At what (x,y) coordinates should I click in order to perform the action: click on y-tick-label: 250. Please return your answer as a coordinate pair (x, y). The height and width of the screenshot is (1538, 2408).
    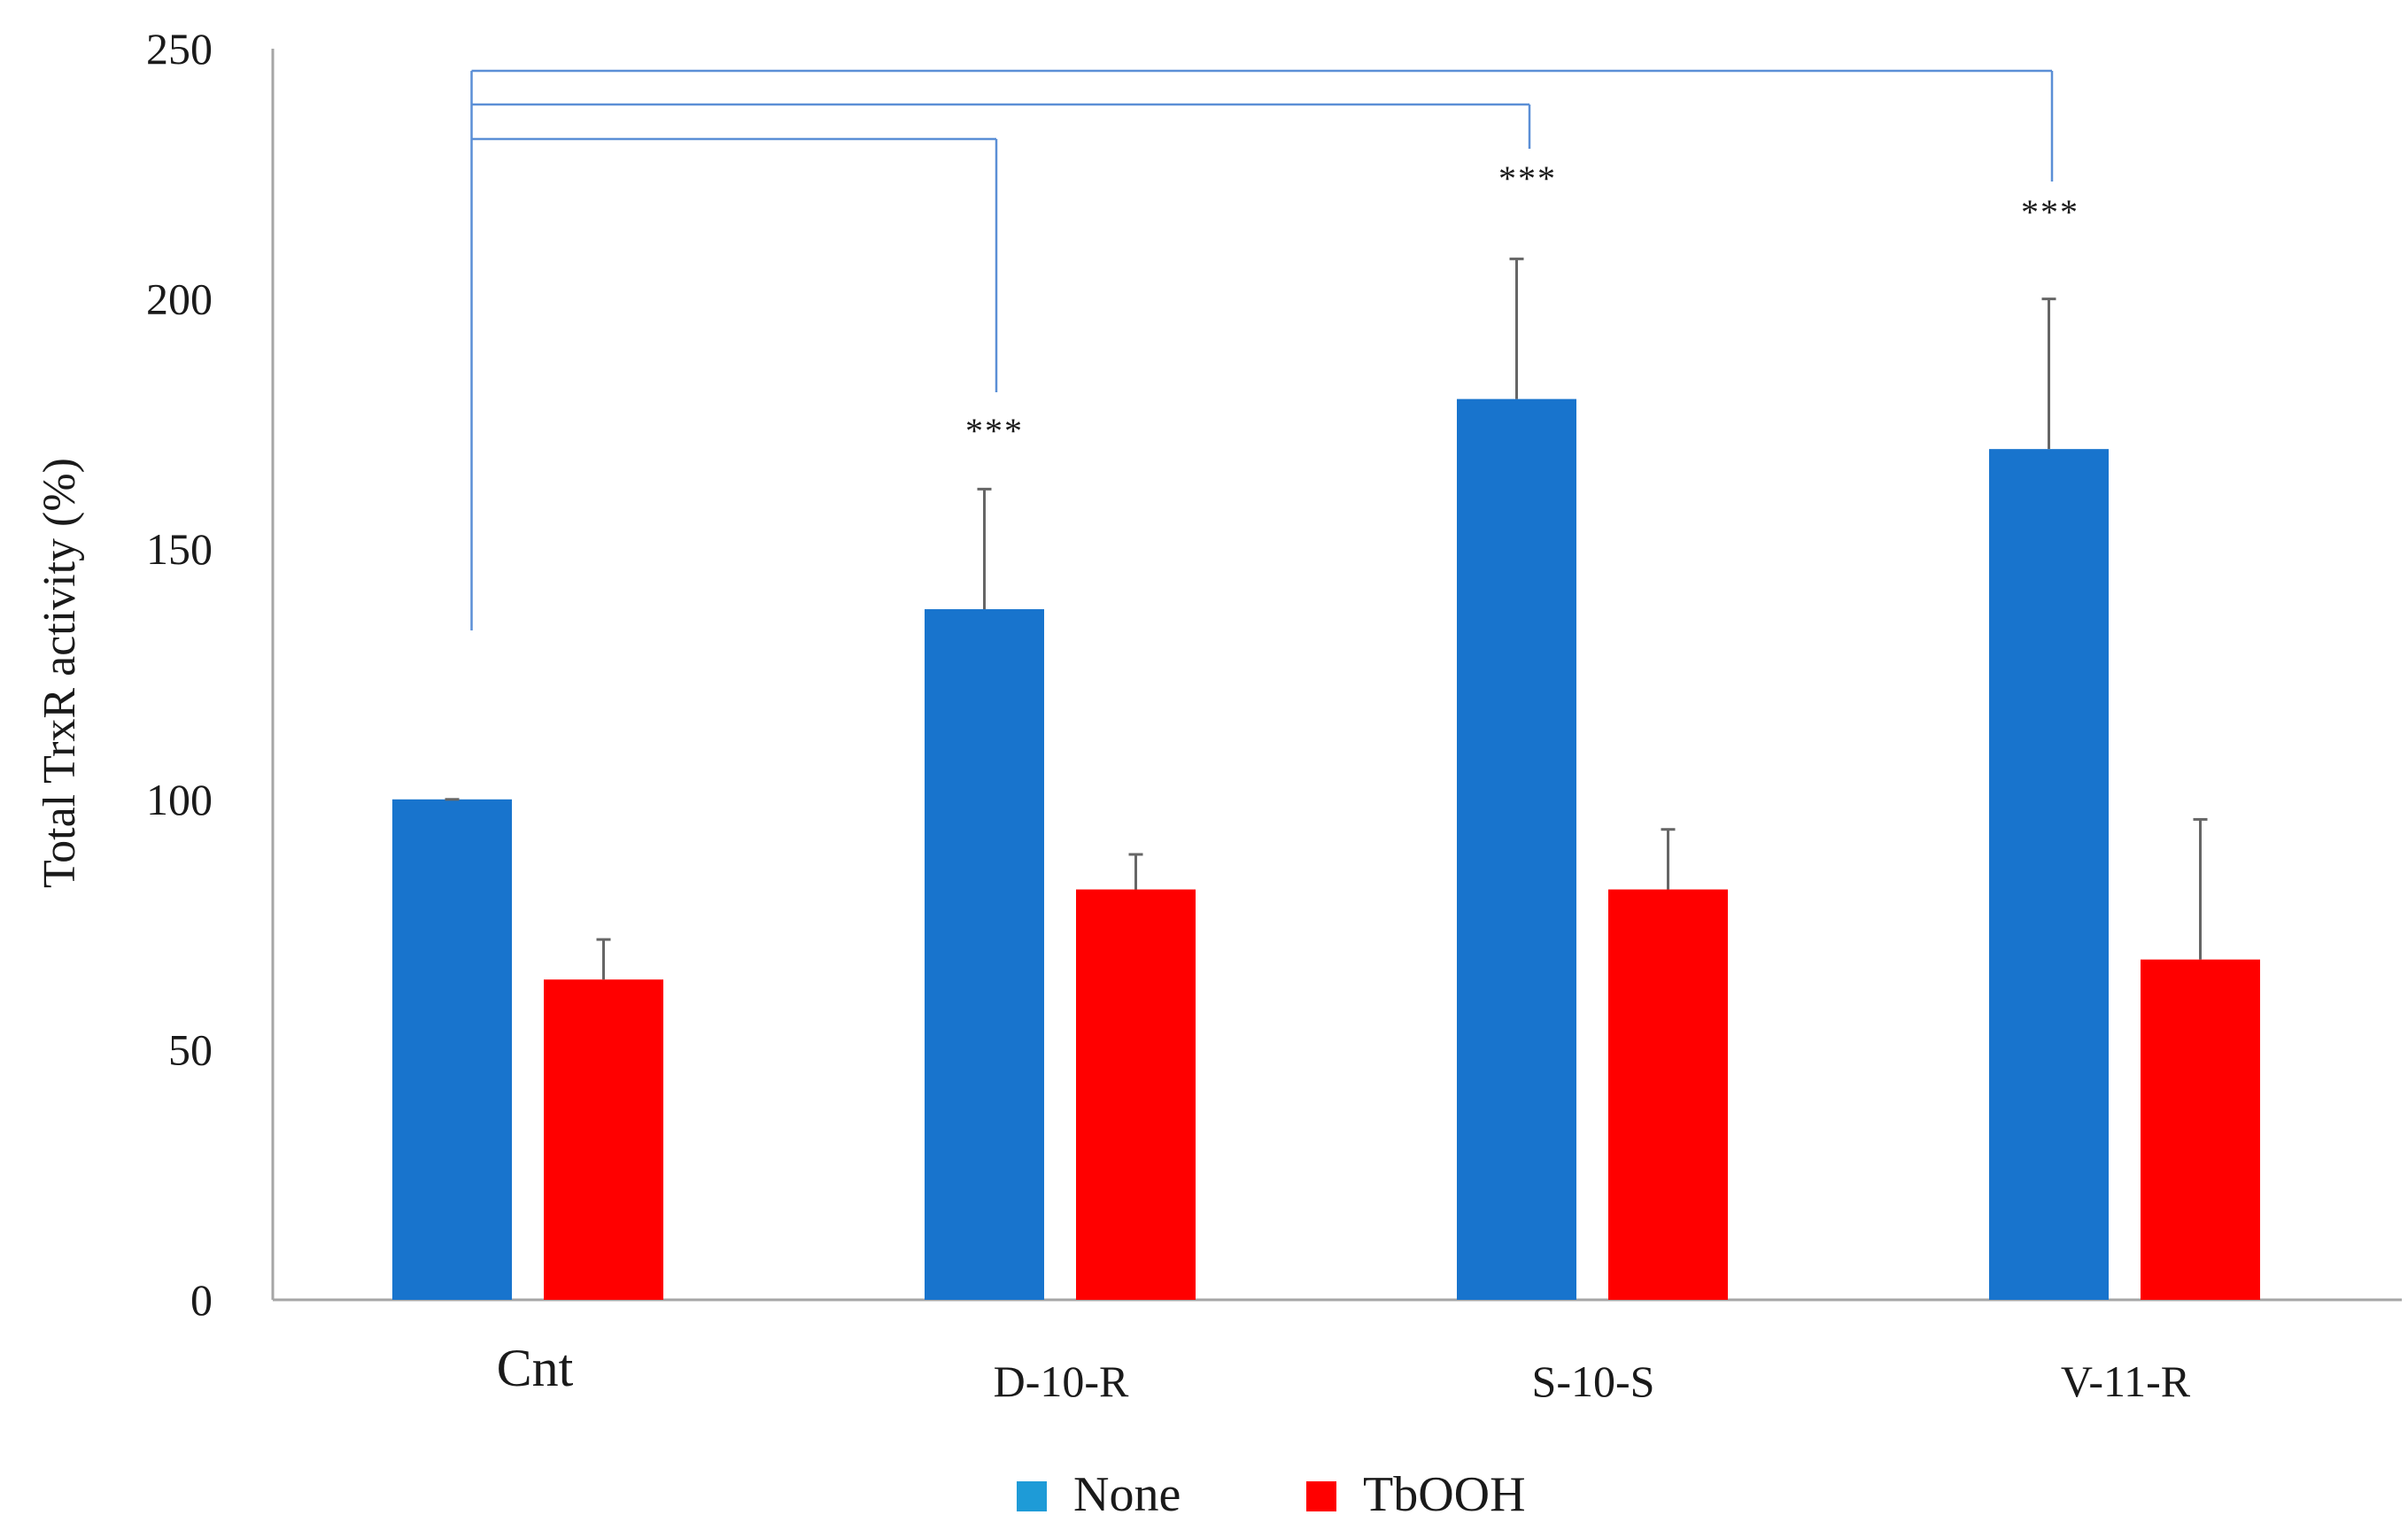
    Looking at the image, I should click on (179, 48).